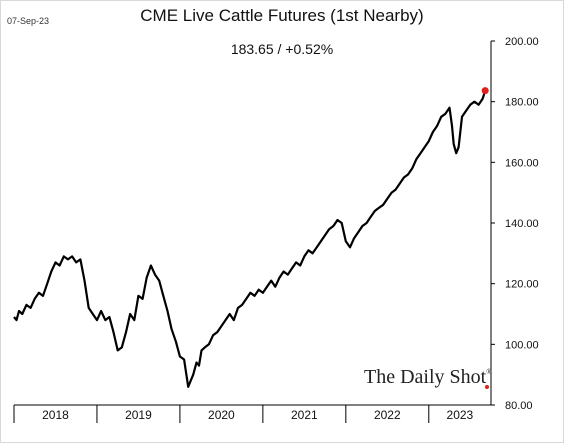  I want to click on brand-logo: The Daily Shot®, so click(428, 377).